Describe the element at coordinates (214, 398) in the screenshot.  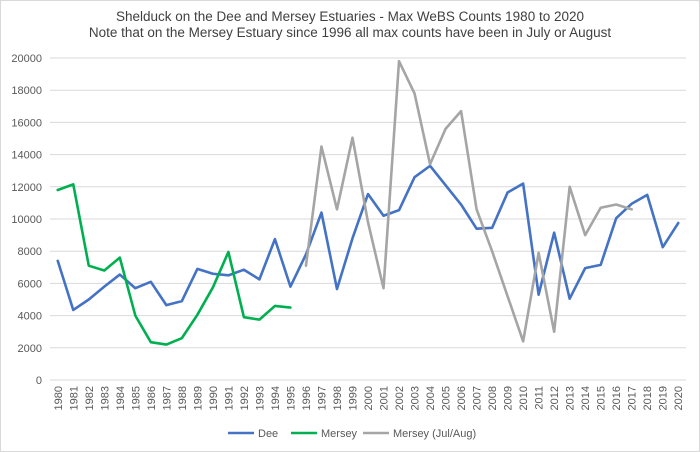
I see `x-tick-label: 1990` at that location.